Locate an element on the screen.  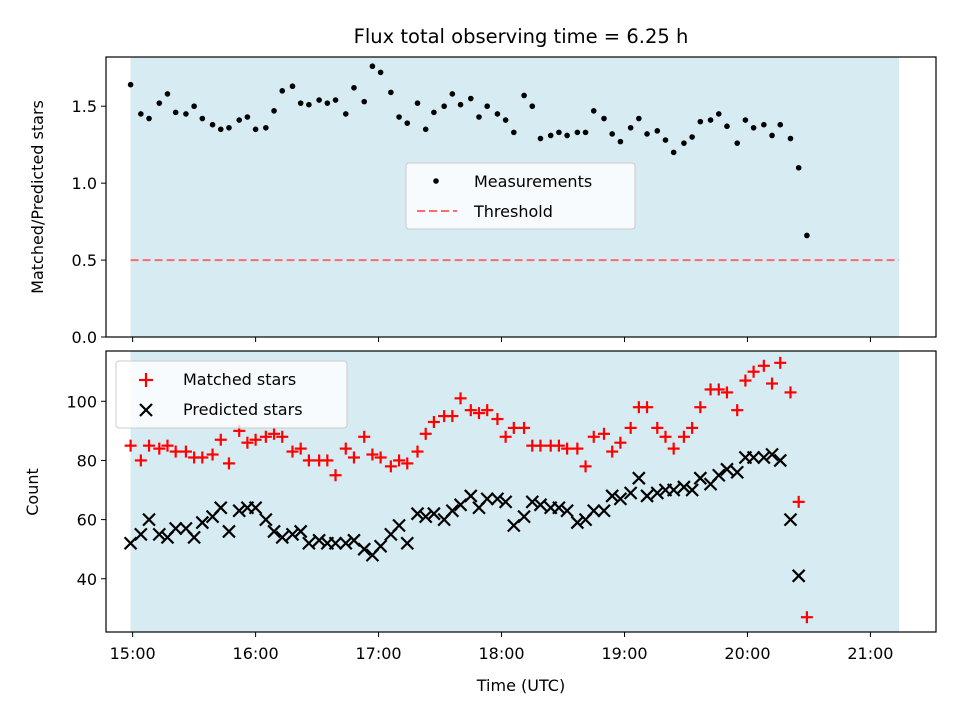
top-y-tick-label: 0.5 is located at coordinates (84, 260).